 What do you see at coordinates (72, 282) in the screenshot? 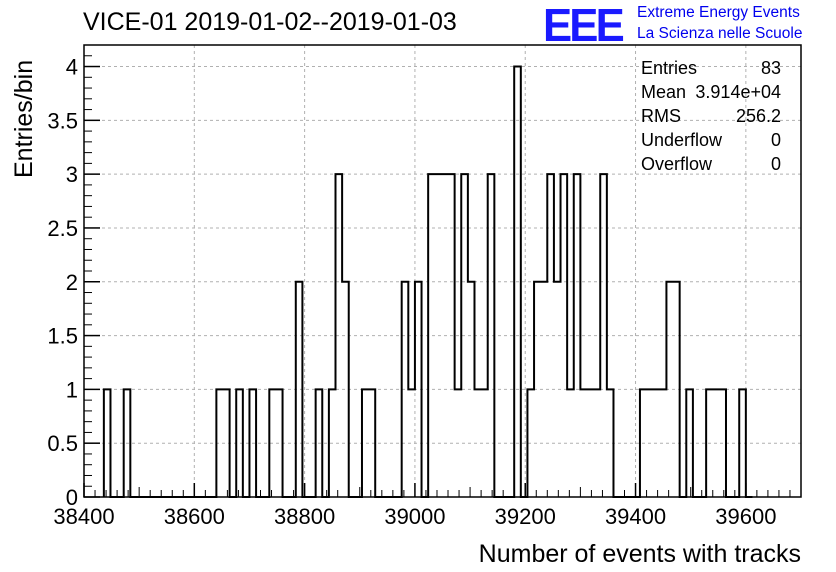
I see `y-tick-label: 2` at bounding box center [72, 282].